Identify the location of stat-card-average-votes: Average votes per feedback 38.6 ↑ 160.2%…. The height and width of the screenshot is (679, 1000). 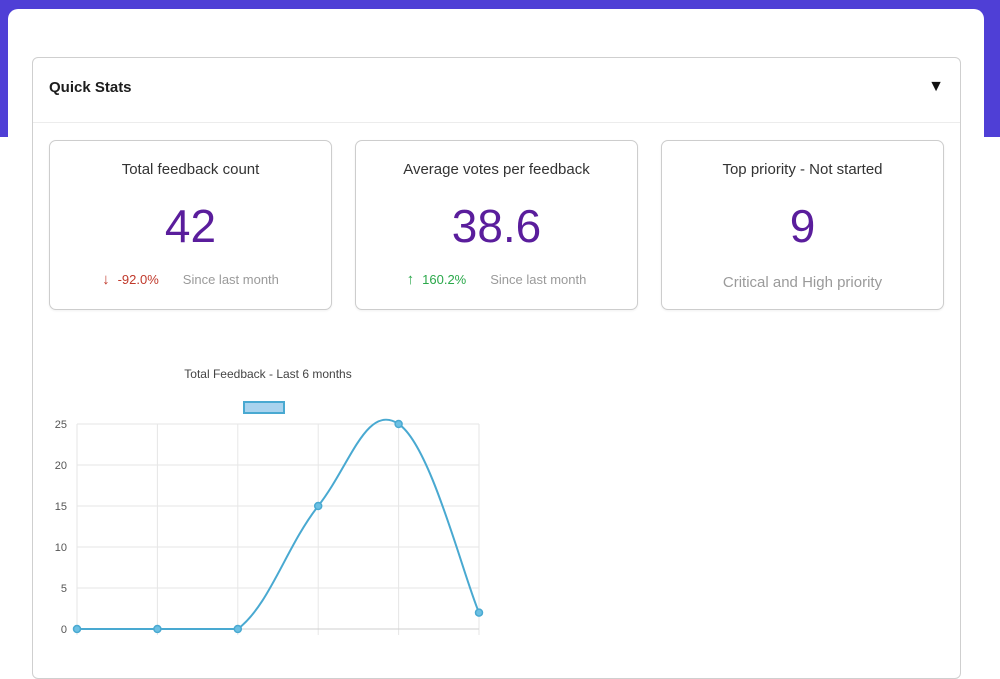
(496, 225).